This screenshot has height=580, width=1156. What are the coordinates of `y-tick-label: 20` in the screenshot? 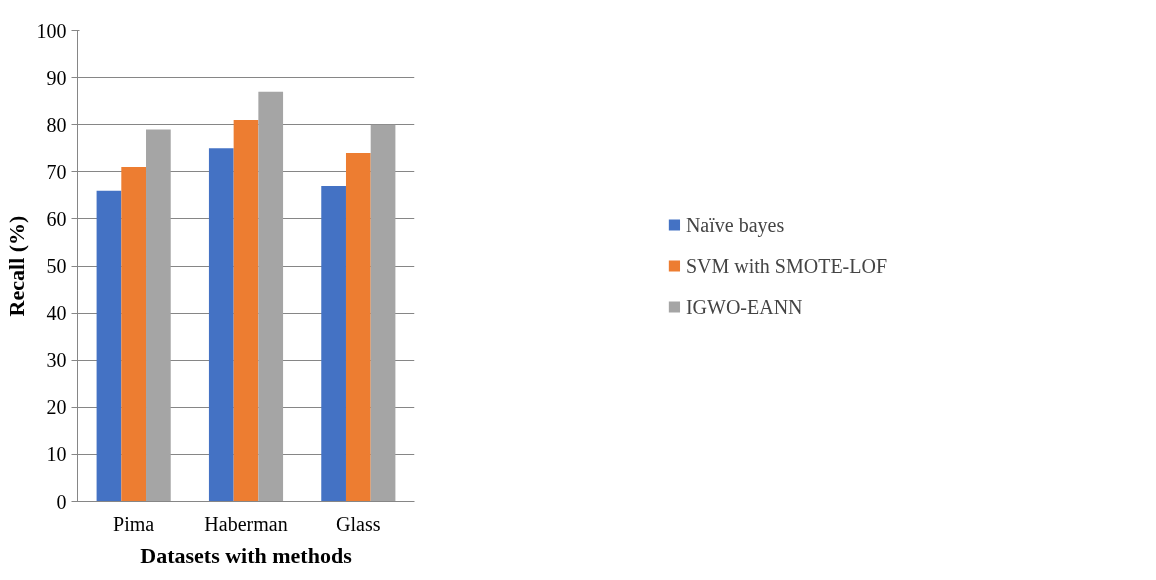 It's located at (56, 407).